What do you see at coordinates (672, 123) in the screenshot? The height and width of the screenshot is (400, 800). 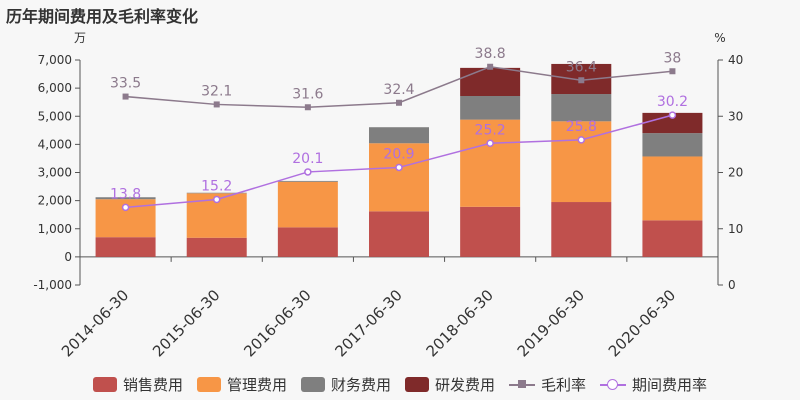 I see `bar-研发费用-2020-06-30` at bounding box center [672, 123].